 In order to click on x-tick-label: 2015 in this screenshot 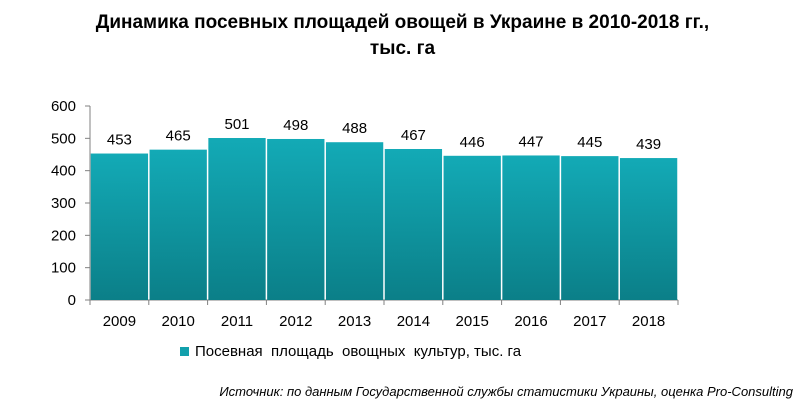, I will do `click(472, 321)`.